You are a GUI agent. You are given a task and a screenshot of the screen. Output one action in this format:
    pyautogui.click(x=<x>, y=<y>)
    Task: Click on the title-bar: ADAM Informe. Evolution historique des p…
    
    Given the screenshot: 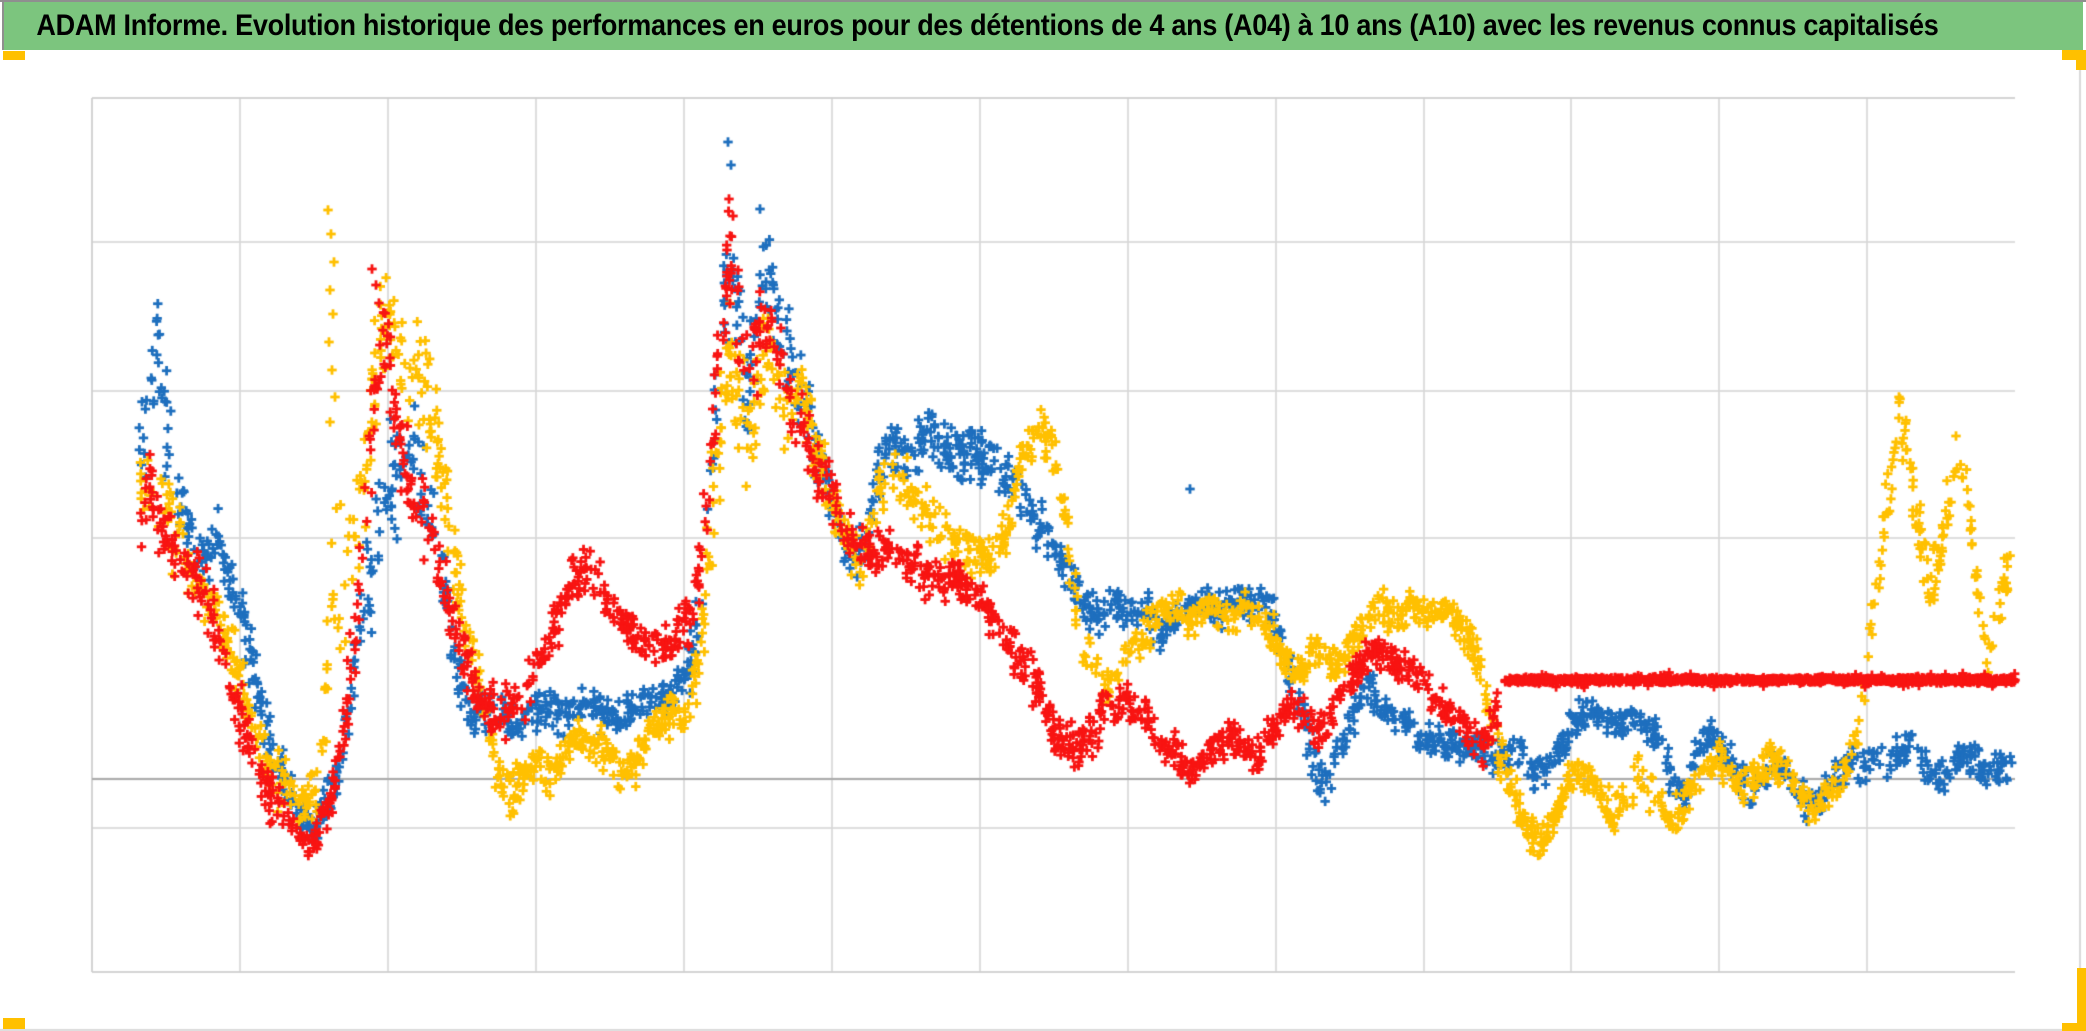 What is the action you would take?
    pyautogui.click(x=1042, y=26)
    